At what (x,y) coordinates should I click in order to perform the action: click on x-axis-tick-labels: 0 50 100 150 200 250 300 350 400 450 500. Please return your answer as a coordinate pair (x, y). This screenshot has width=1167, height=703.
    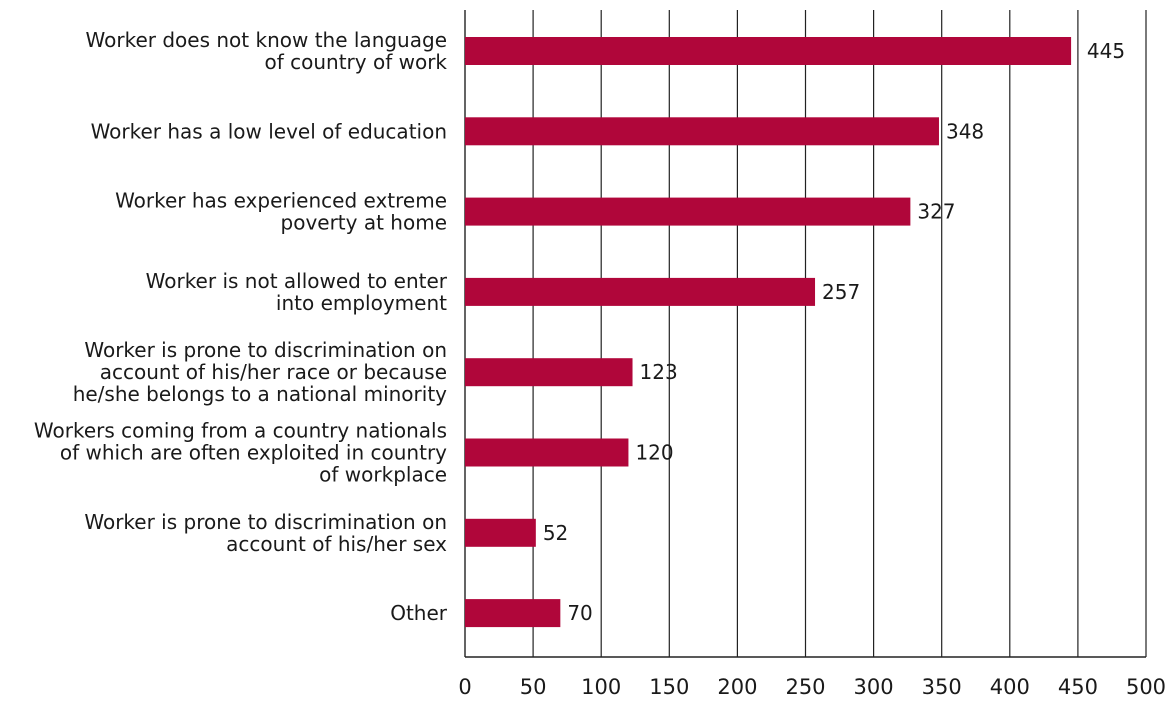
    Looking at the image, I should click on (812, 687).